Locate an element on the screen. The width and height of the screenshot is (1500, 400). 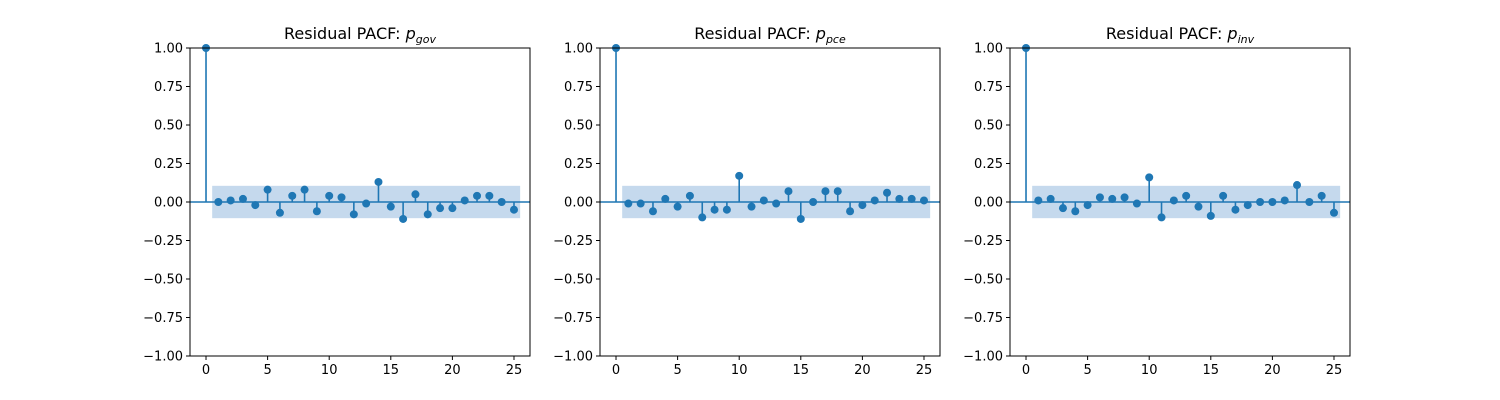
pce-ytick-label: −0.50 is located at coordinates (573, 280).